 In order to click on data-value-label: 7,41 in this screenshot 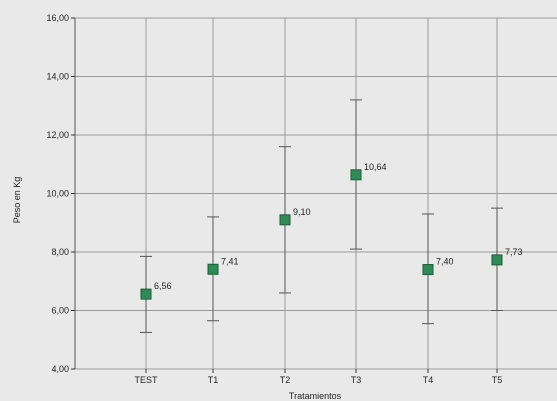, I will do `click(230, 261)`.